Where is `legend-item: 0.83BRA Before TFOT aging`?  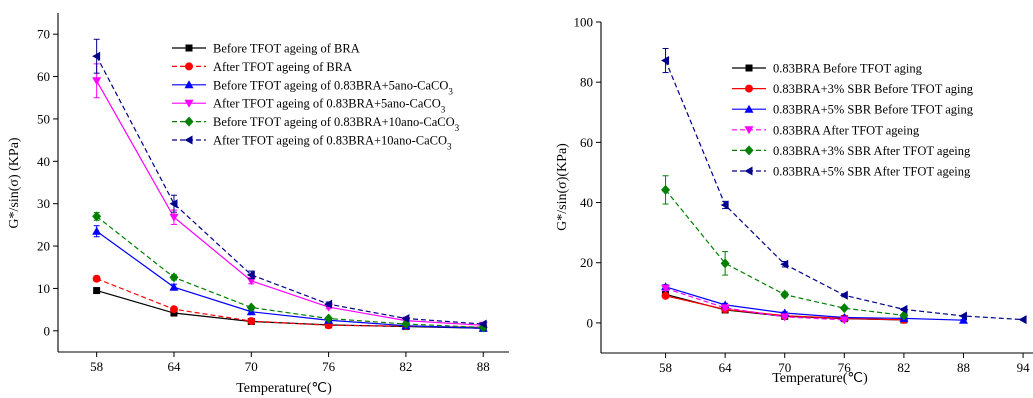 legend-item: 0.83BRA Before TFOT aging is located at coordinates (827, 69).